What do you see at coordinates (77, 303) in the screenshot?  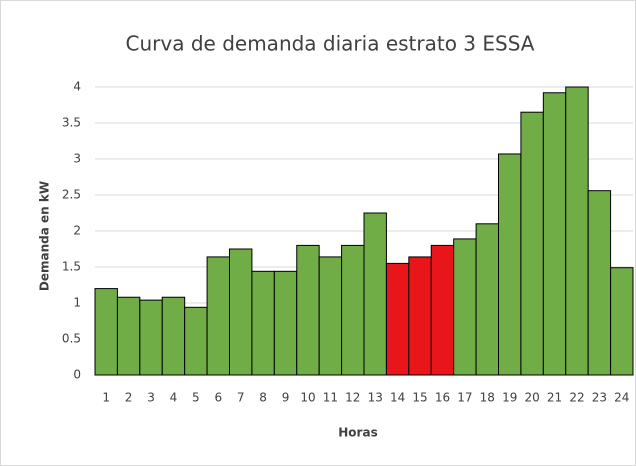 I see `y-tick-label: 1` at bounding box center [77, 303].